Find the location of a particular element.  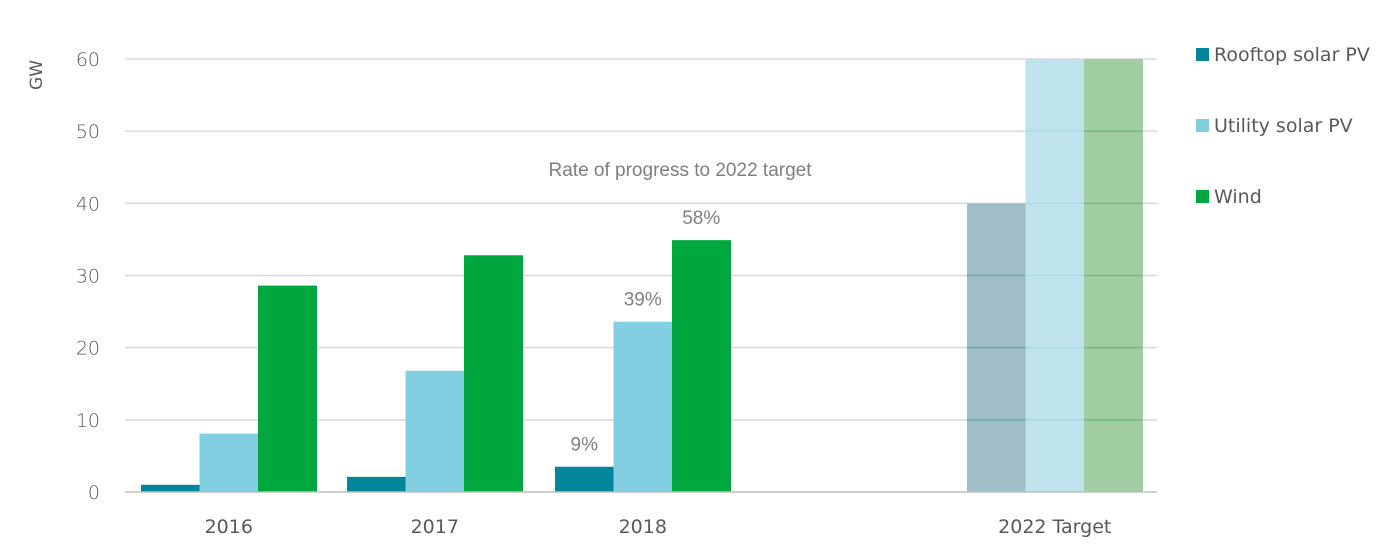

y-axis-ticks: 0 10 20 30 40 50 60 is located at coordinates (88, 276).